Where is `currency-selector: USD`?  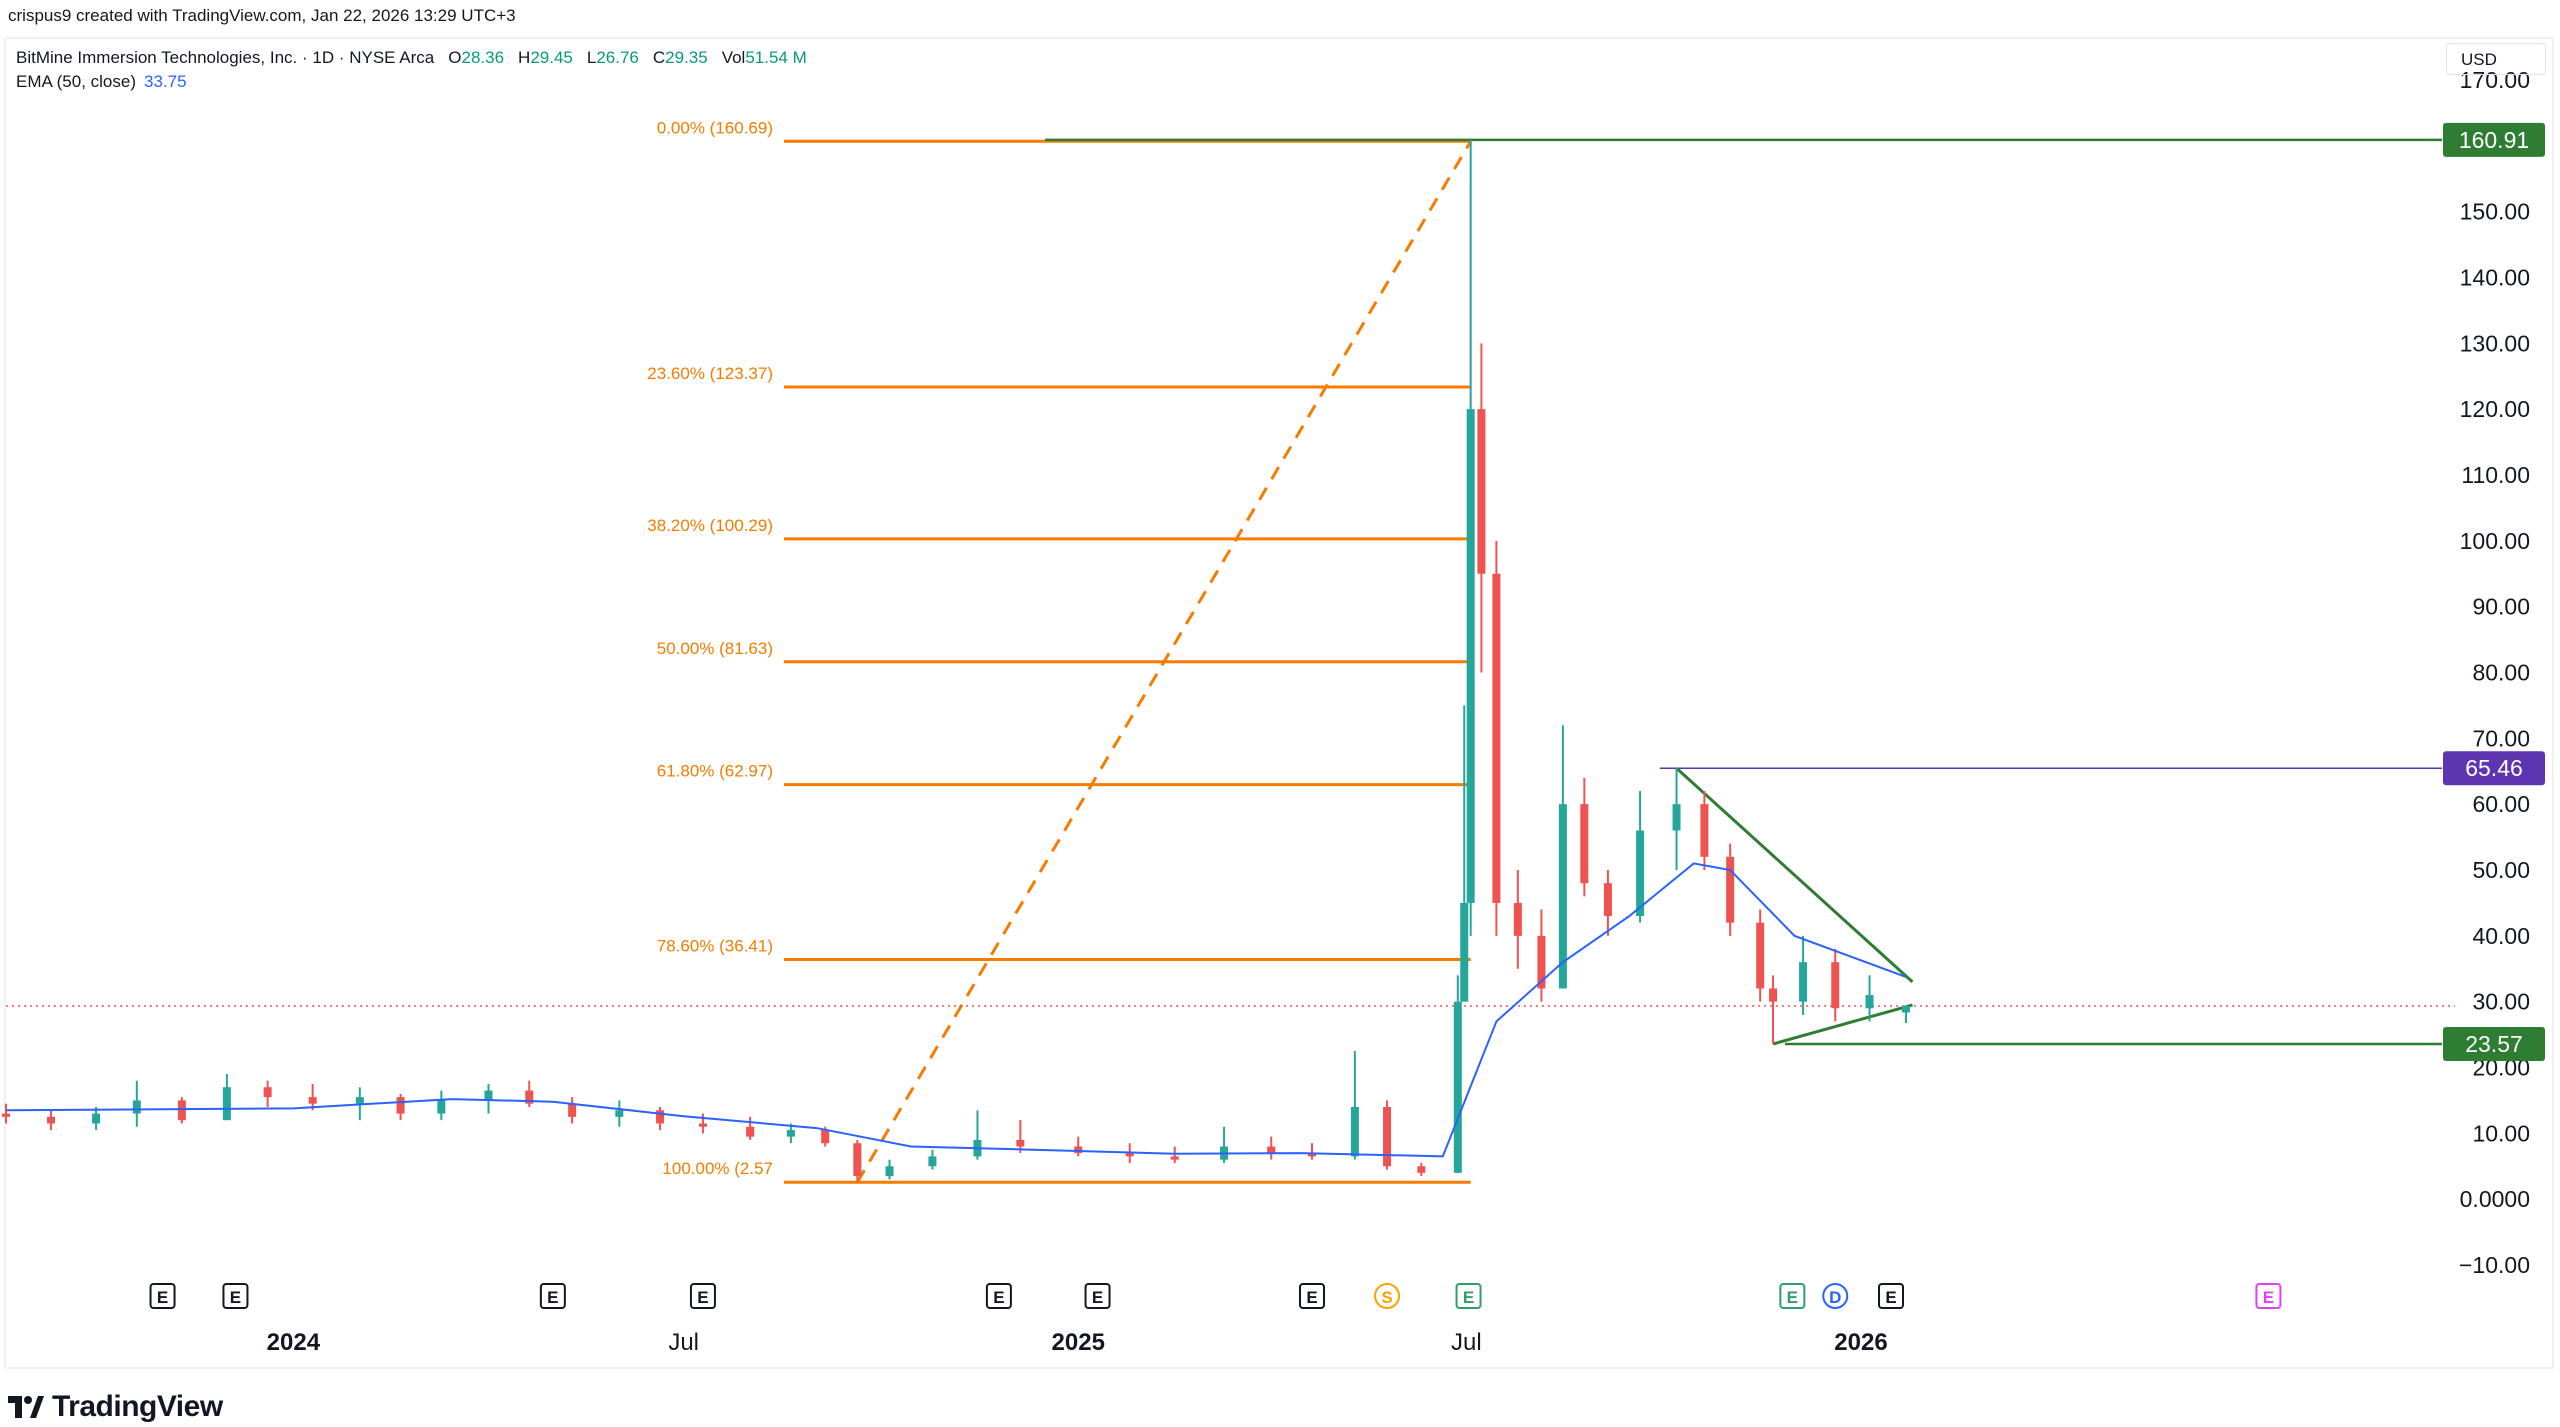
currency-selector: USD is located at coordinates (2496, 59).